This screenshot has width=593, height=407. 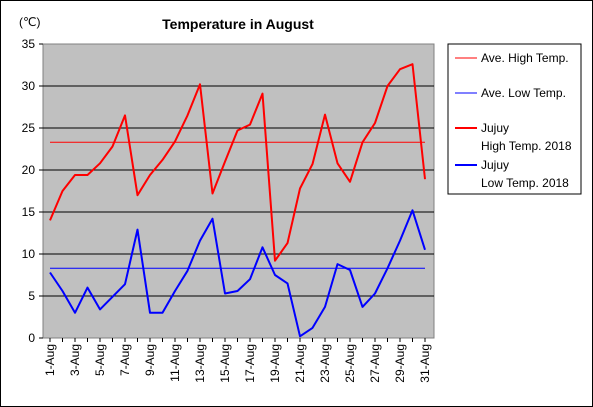 I want to click on y-tick-label: 10, so click(x=29, y=254).